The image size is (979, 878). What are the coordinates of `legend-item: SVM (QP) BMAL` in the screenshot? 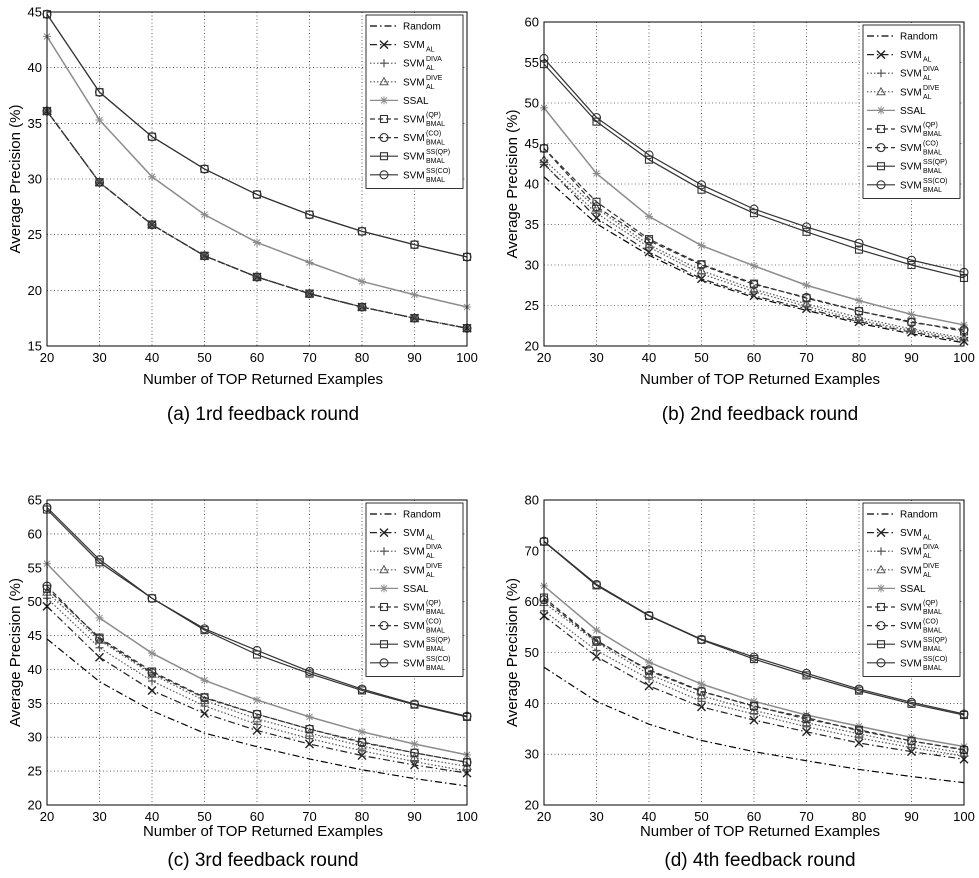 It's located at (904, 608).